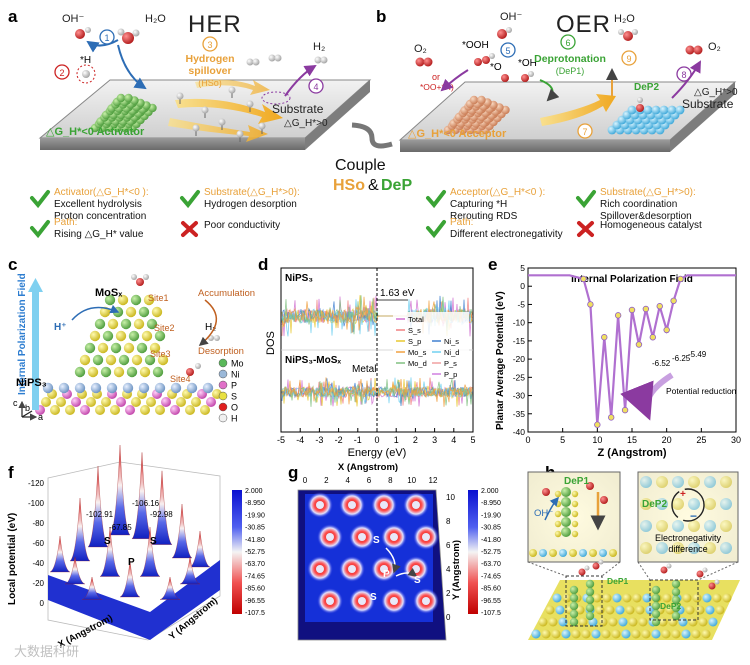 The height and width of the screenshot is (665, 750). What do you see at coordinates (630, 516) in the screenshot?
I see `inset-atoms` at bounding box center [630, 516].